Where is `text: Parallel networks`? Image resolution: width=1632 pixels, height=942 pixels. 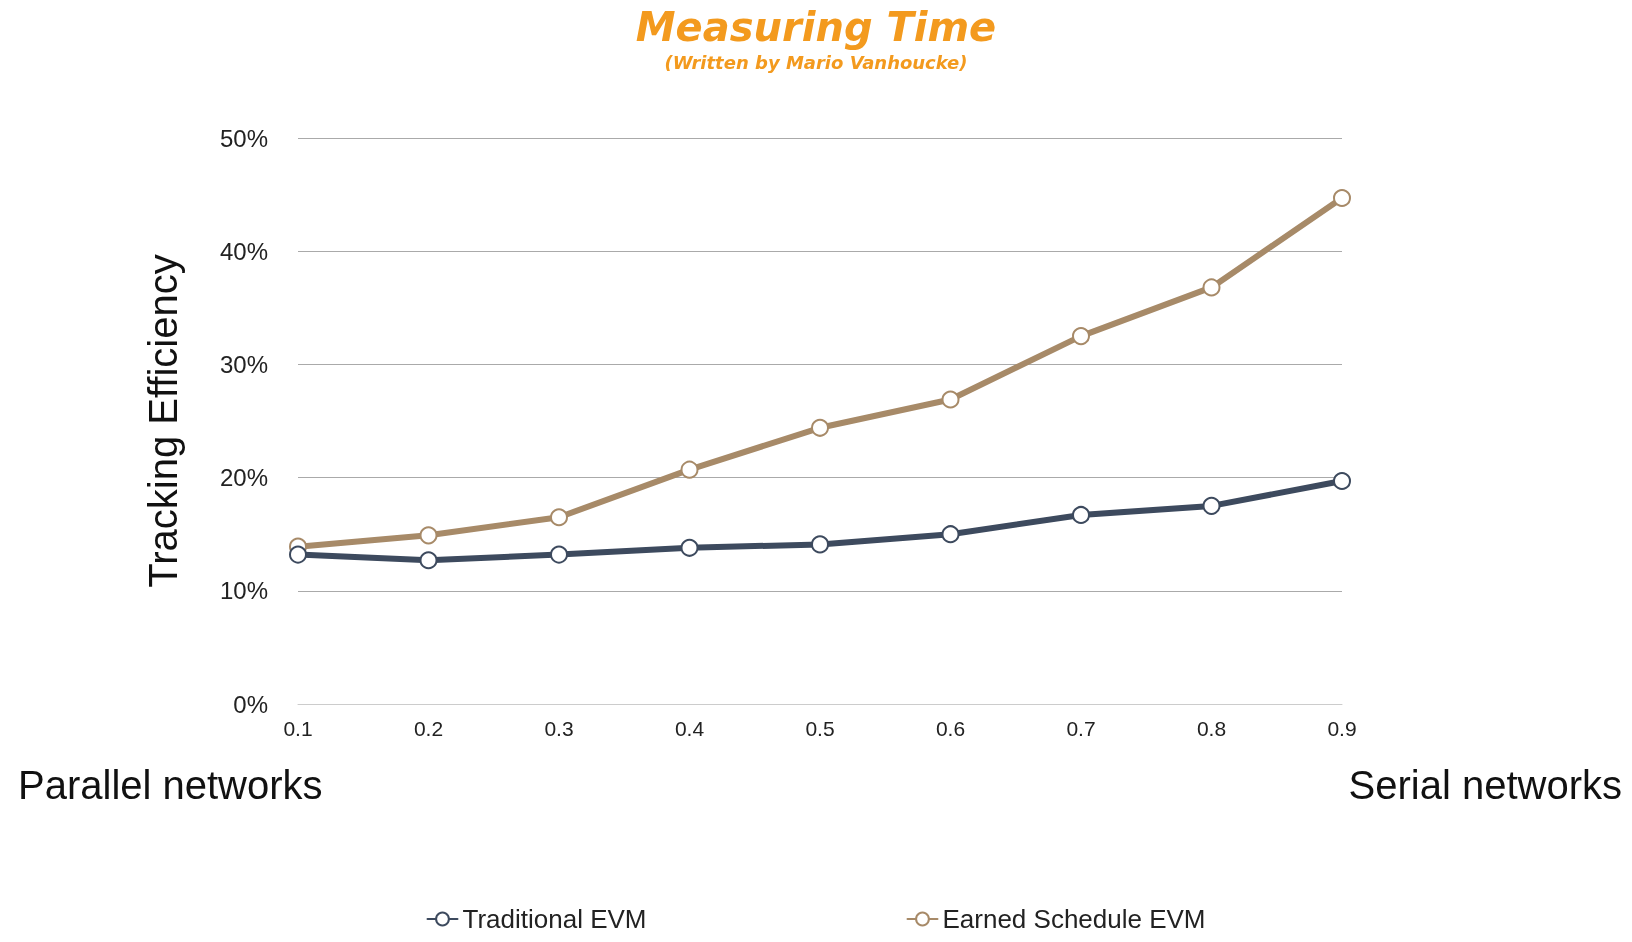
text: Parallel networks is located at coordinates (170, 785).